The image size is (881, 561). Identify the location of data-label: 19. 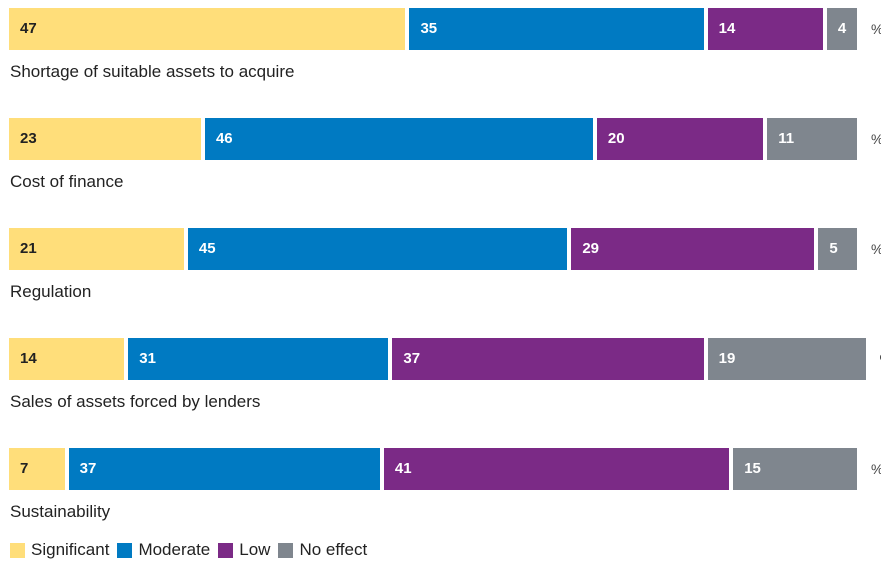
(727, 358).